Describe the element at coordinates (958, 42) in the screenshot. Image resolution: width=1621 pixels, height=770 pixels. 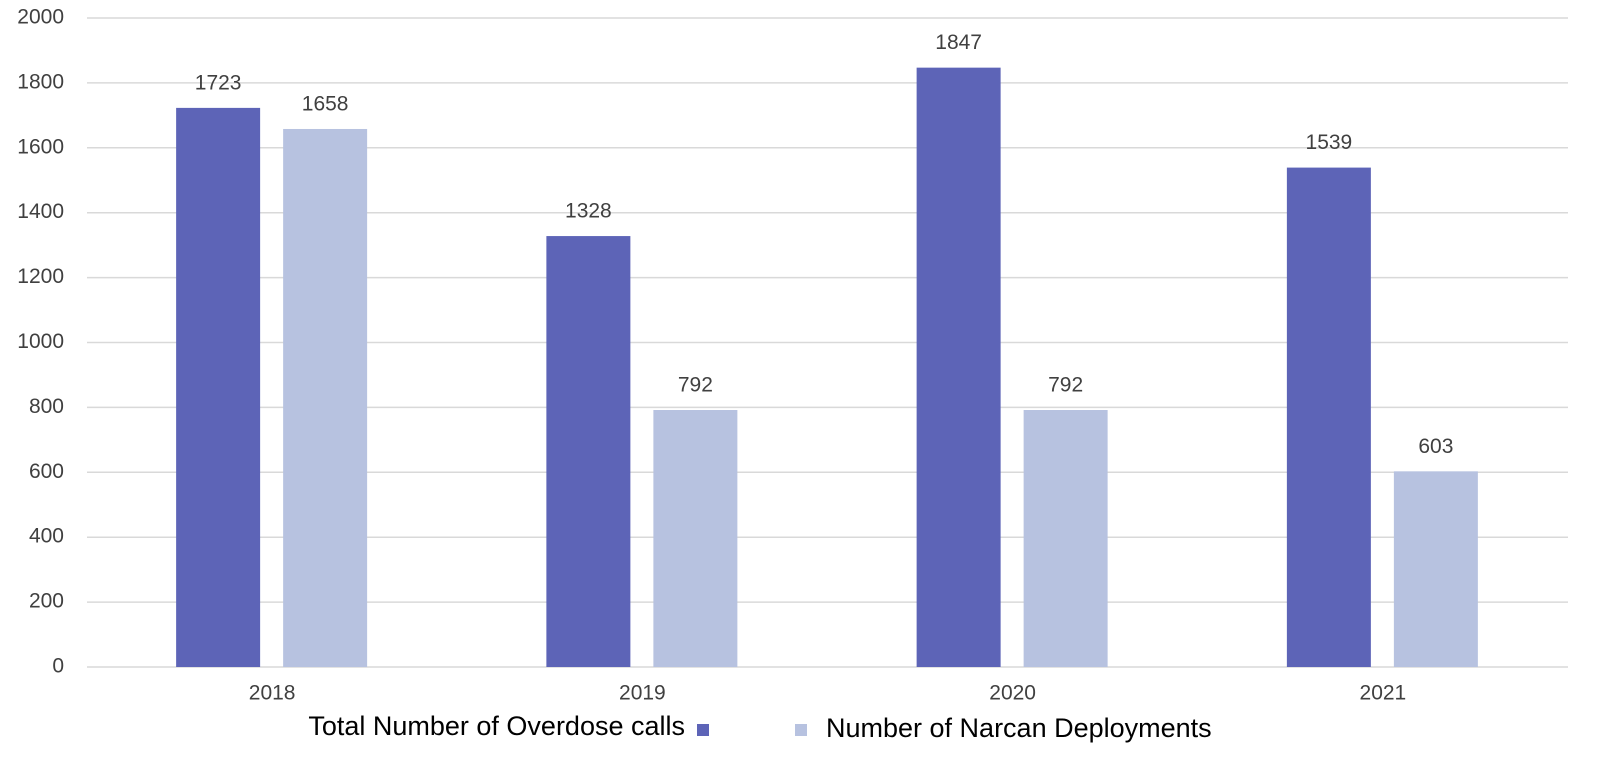
I see `data-label: 1847` at that location.